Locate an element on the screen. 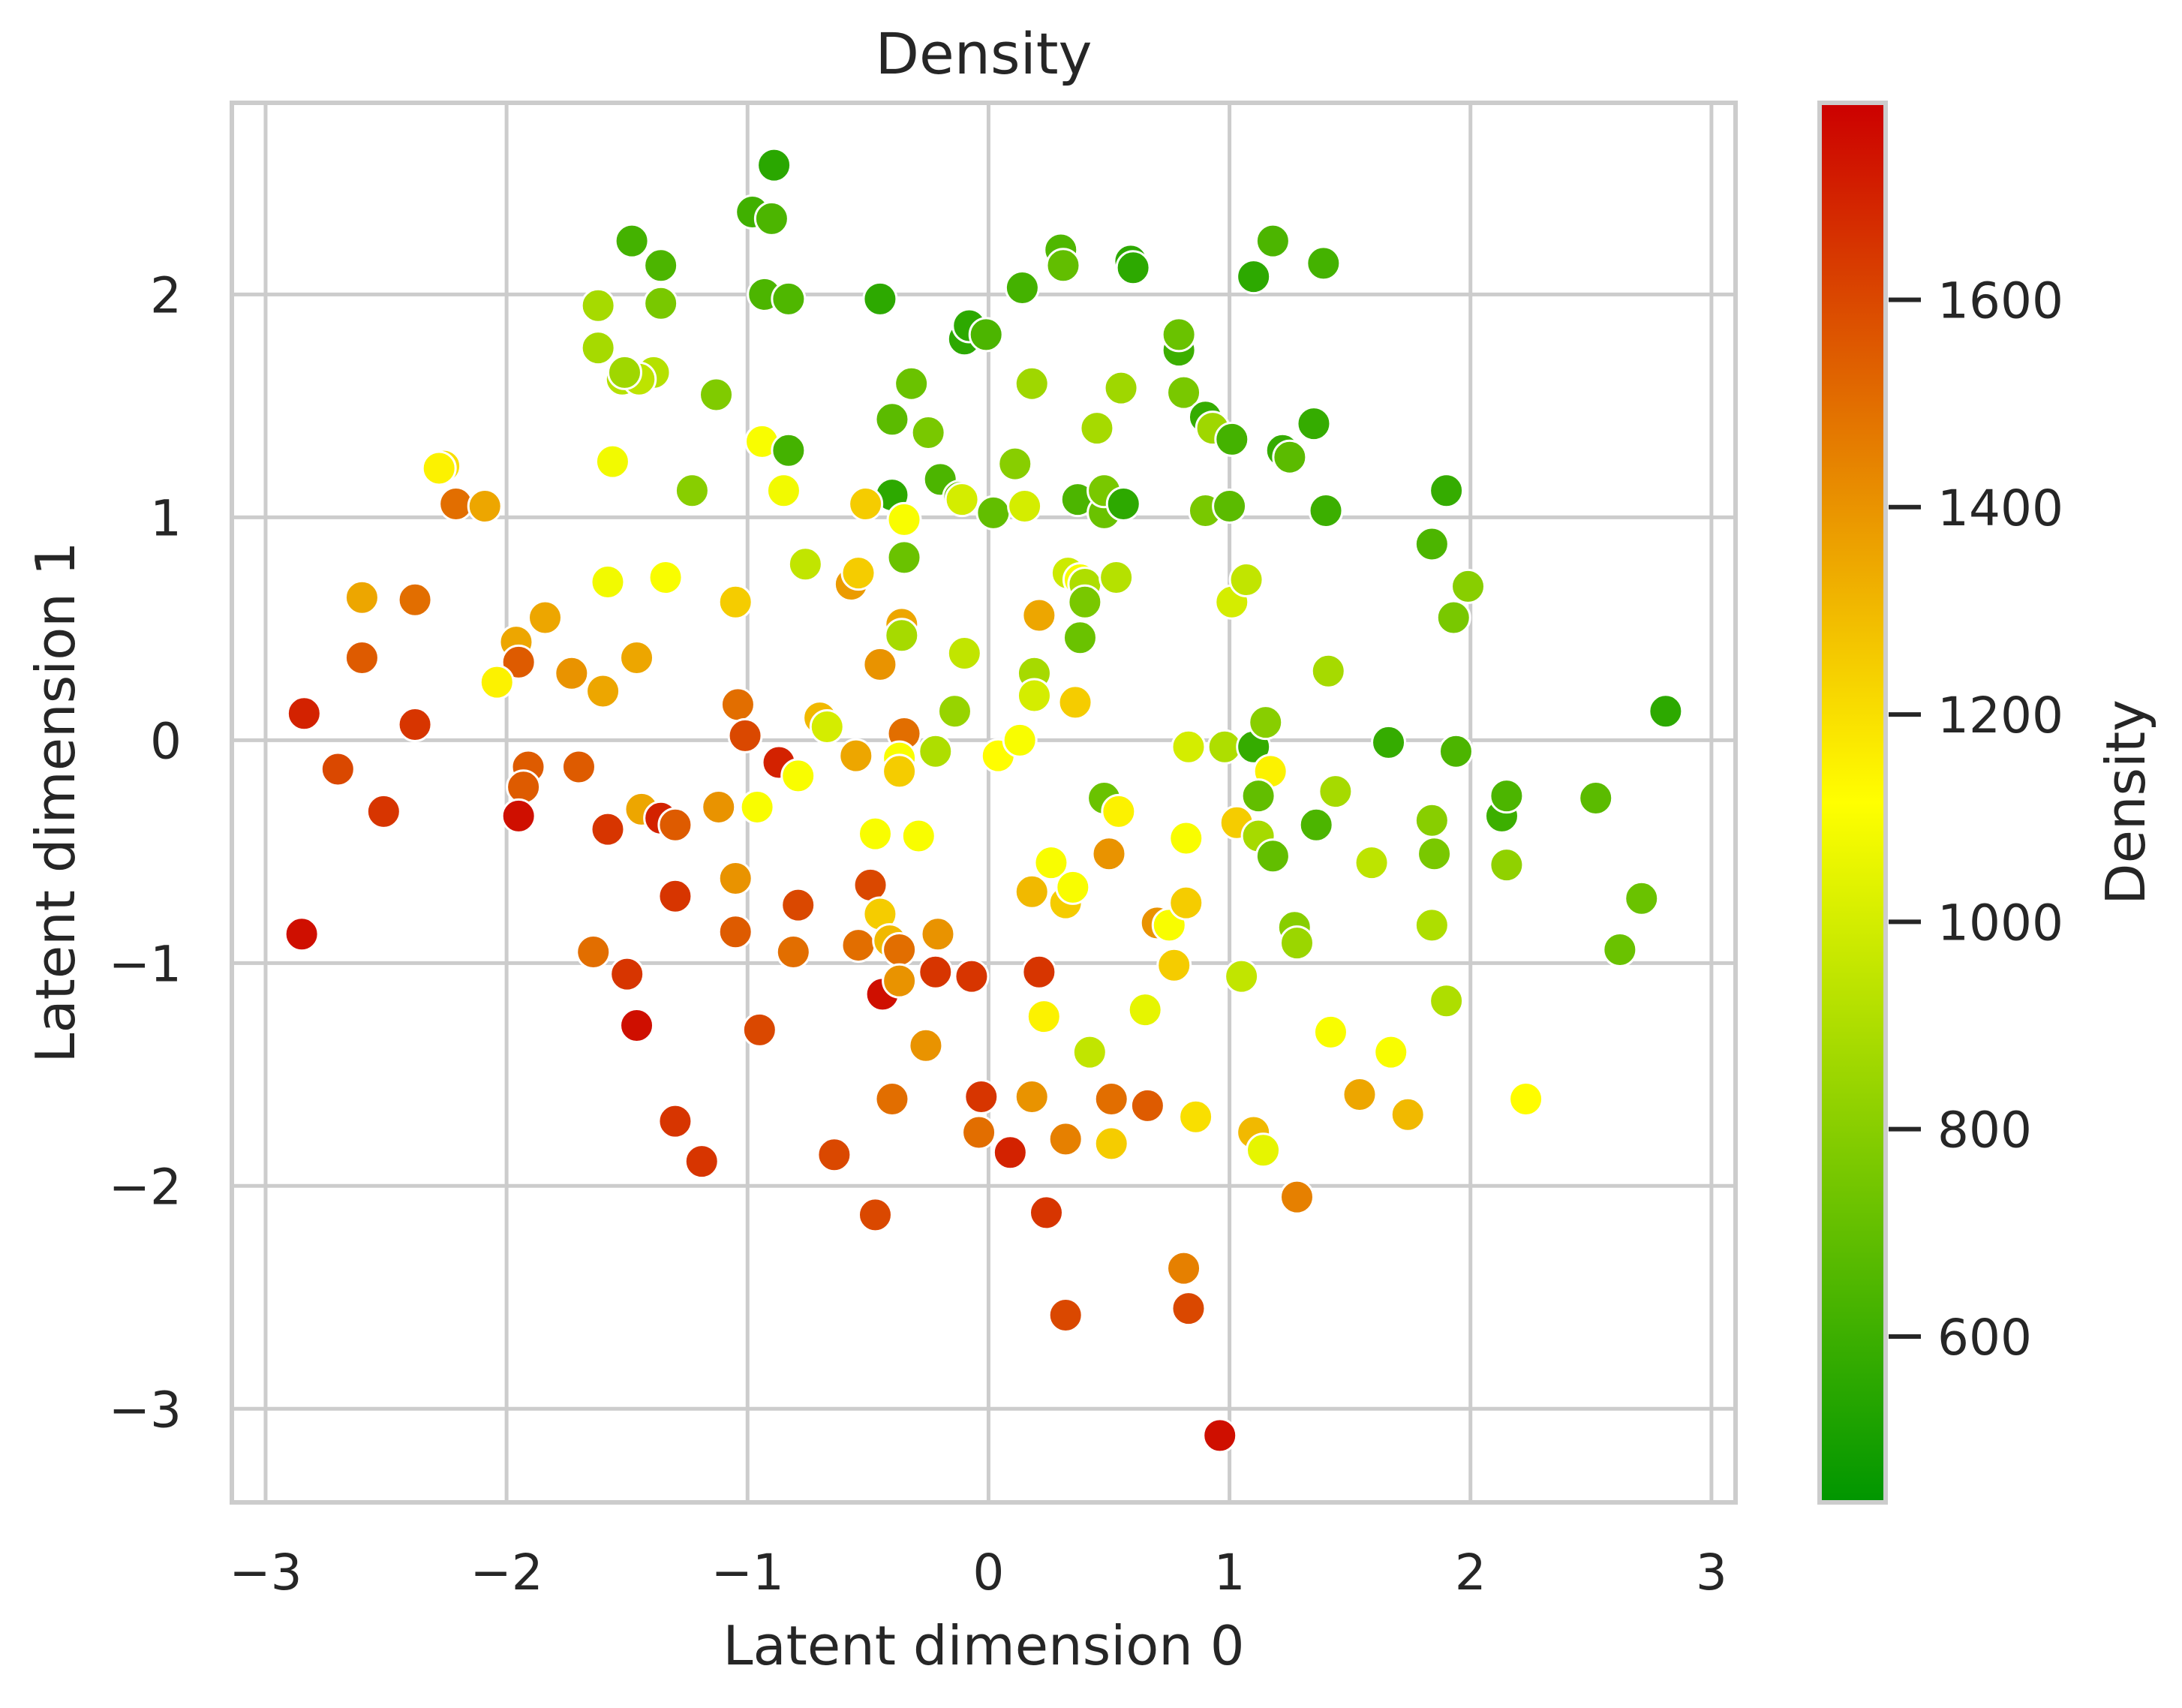 The height and width of the screenshot is (1708, 2182). x-tick-label: −3 is located at coordinates (265, 1572).